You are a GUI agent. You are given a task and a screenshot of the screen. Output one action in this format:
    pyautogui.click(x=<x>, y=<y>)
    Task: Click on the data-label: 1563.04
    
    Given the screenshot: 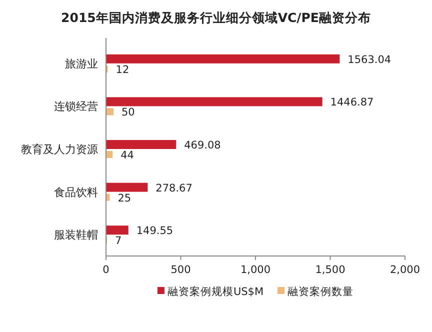 What is the action you would take?
    pyautogui.click(x=370, y=60)
    